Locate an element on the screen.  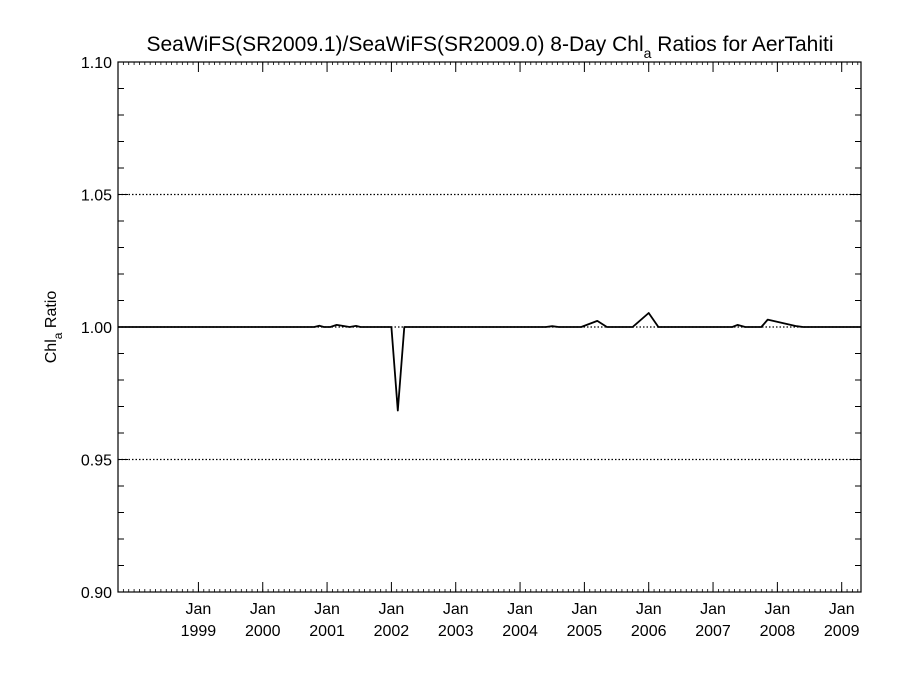
y-tick-label-3: 1.05 is located at coordinates (96, 196).